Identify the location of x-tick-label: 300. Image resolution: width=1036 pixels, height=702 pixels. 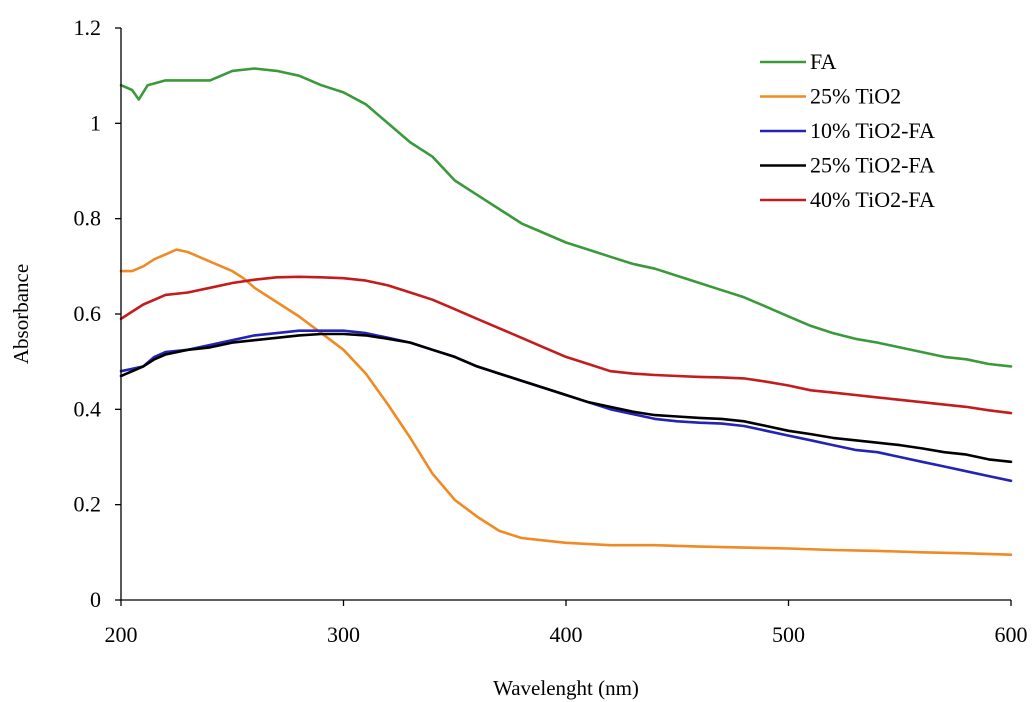
(343, 634).